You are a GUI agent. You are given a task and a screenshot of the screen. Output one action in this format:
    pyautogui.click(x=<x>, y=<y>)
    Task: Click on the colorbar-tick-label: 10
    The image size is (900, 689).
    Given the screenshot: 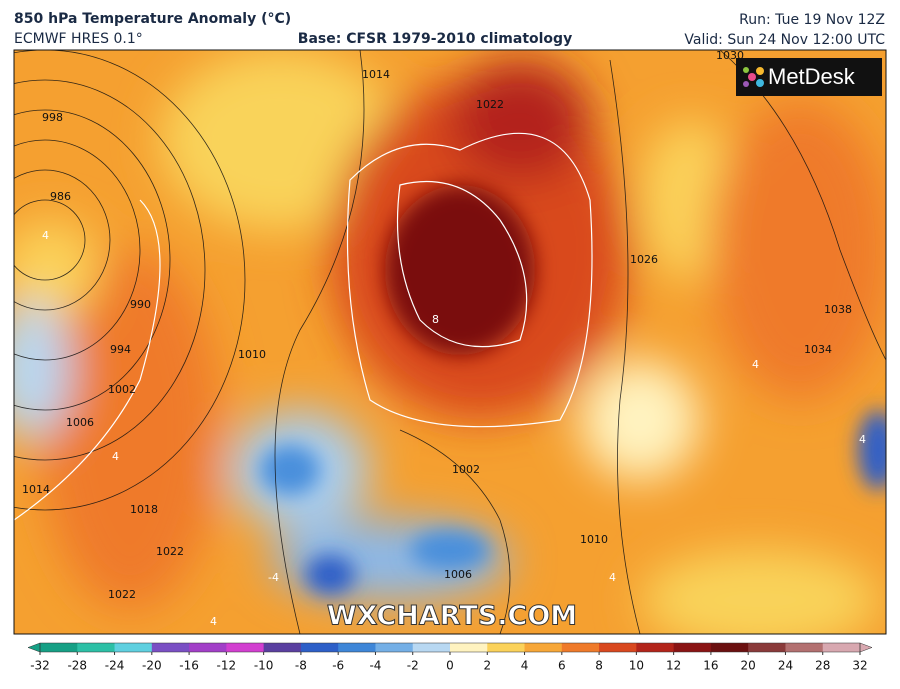 What is the action you would take?
    pyautogui.click(x=636, y=666)
    